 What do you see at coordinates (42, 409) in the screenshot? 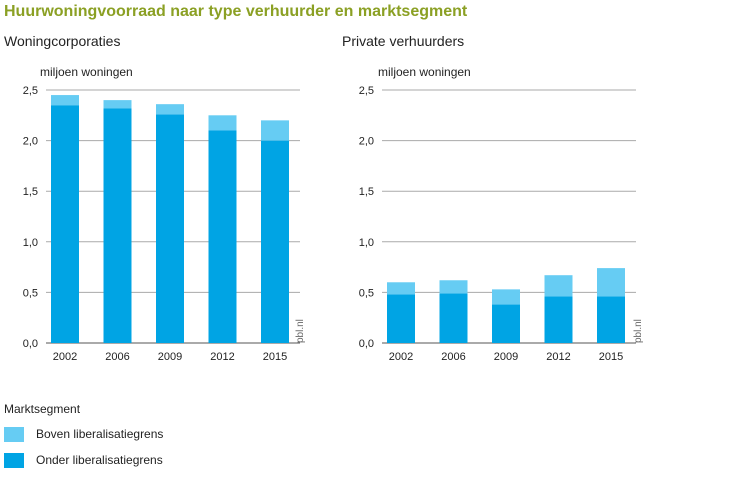
I see `legend-title: Marktsegment` at bounding box center [42, 409].